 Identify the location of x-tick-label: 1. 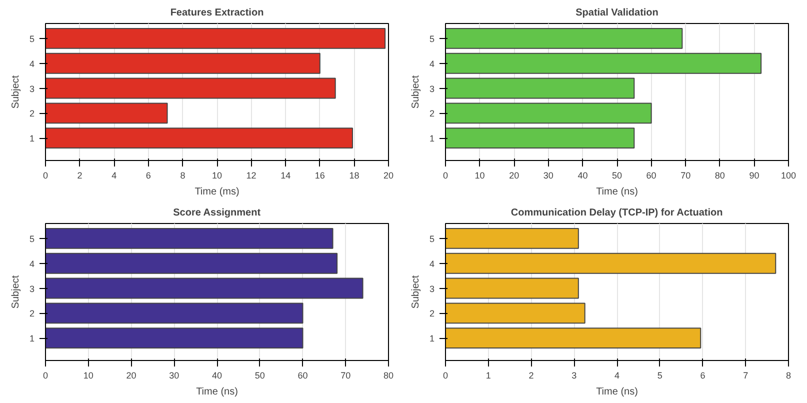
(488, 375).